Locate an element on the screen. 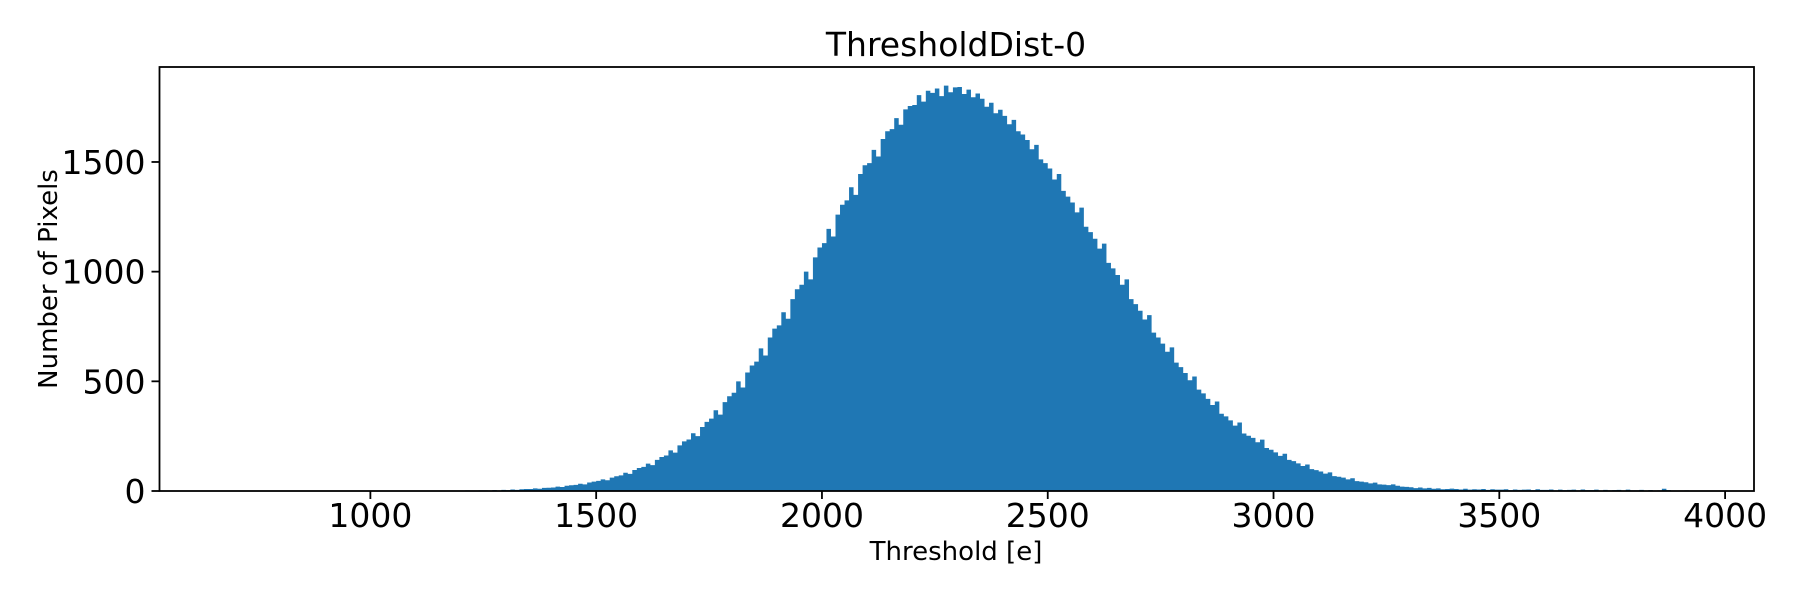  x-tick-label: 1500 is located at coordinates (596, 515).